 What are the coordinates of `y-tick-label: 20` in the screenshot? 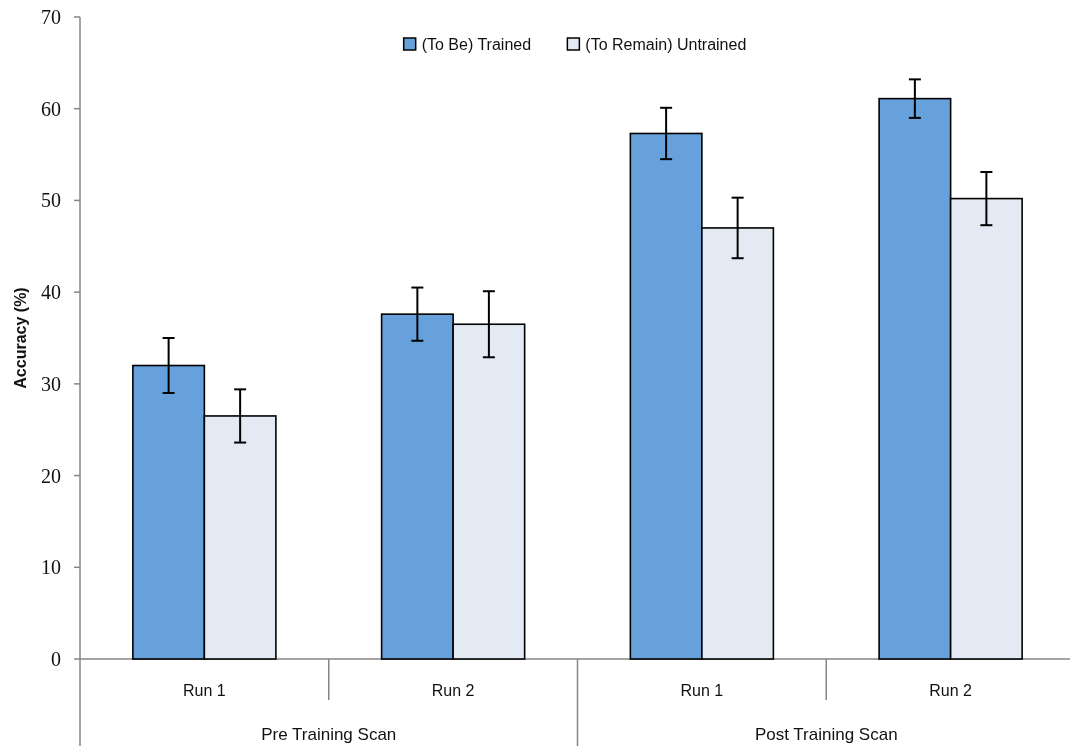 It's located at (51, 475).